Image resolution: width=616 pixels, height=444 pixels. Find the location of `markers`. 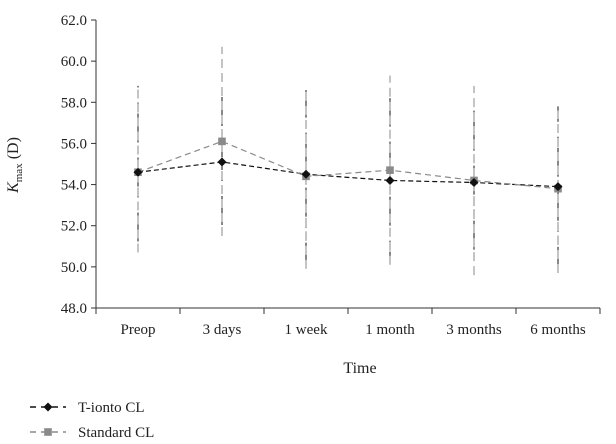

markers is located at coordinates (348, 165).